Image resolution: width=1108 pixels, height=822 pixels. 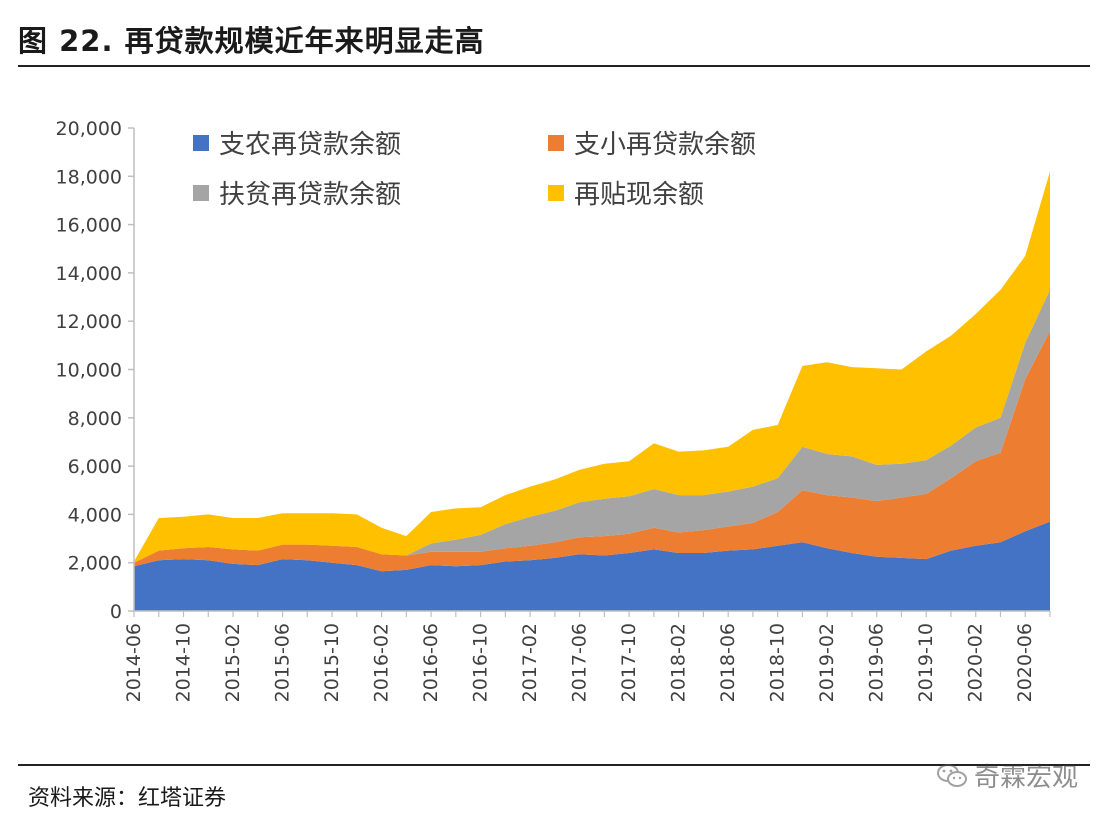 What do you see at coordinates (233, 662) in the screenshot?
I see `x-tick-label: 2015-02` at bounding box center [233, 662].